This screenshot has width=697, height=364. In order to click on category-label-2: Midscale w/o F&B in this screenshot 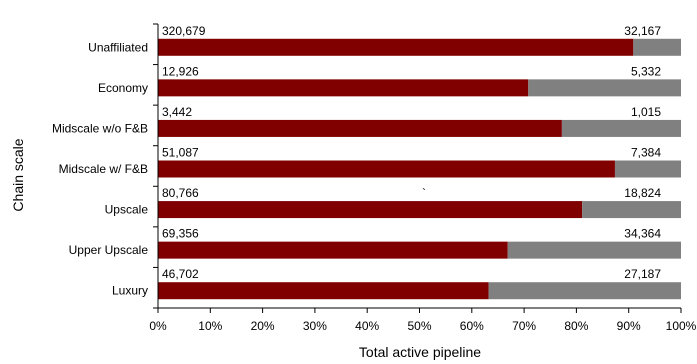, I will do `click(100, 128)`.